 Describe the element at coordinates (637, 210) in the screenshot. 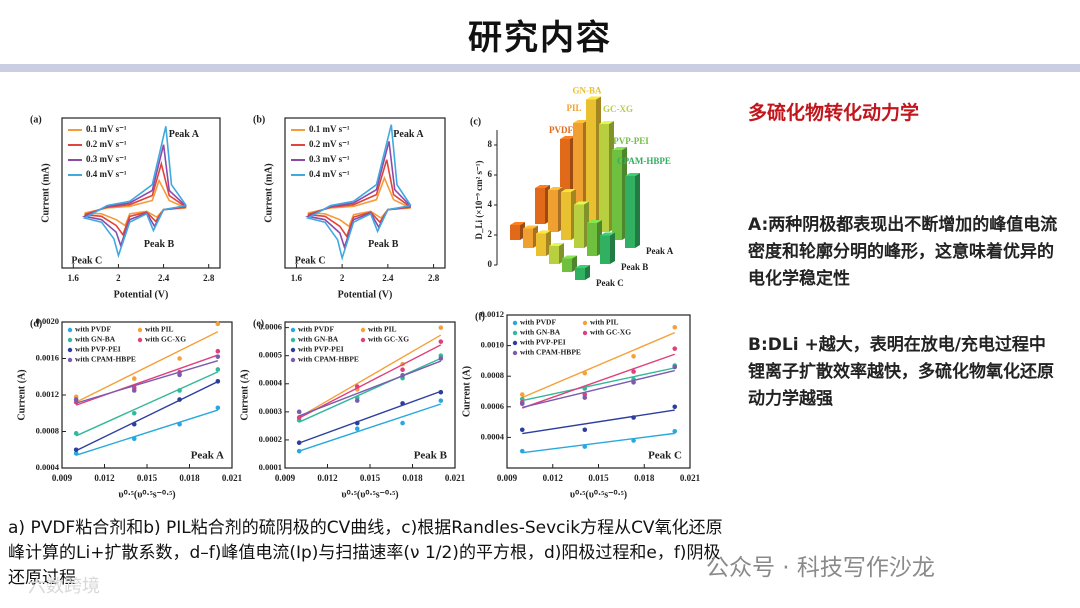

I see `bar-side` at that location.